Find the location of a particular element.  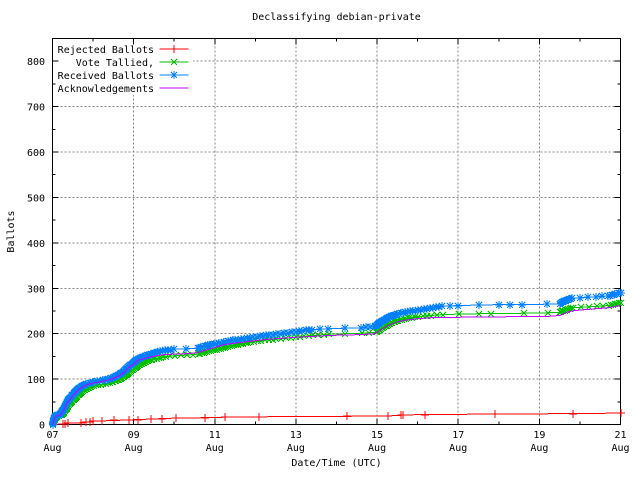

y-tick-label: 800 is located at coordinates (36, 62).